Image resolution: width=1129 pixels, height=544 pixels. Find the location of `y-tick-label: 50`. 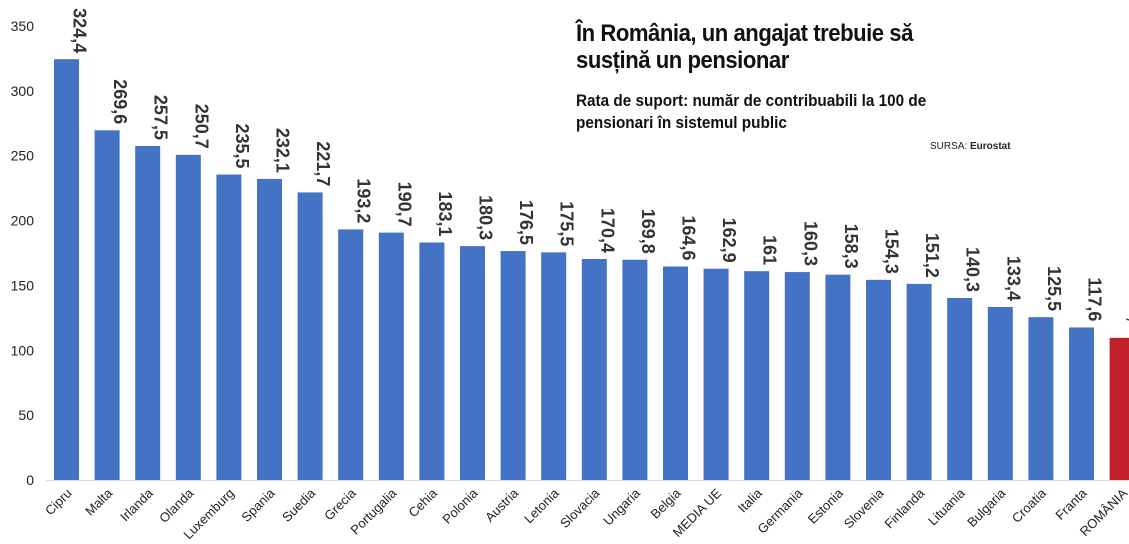

y-tick-label: 50 is located at coordinates (26, 415).